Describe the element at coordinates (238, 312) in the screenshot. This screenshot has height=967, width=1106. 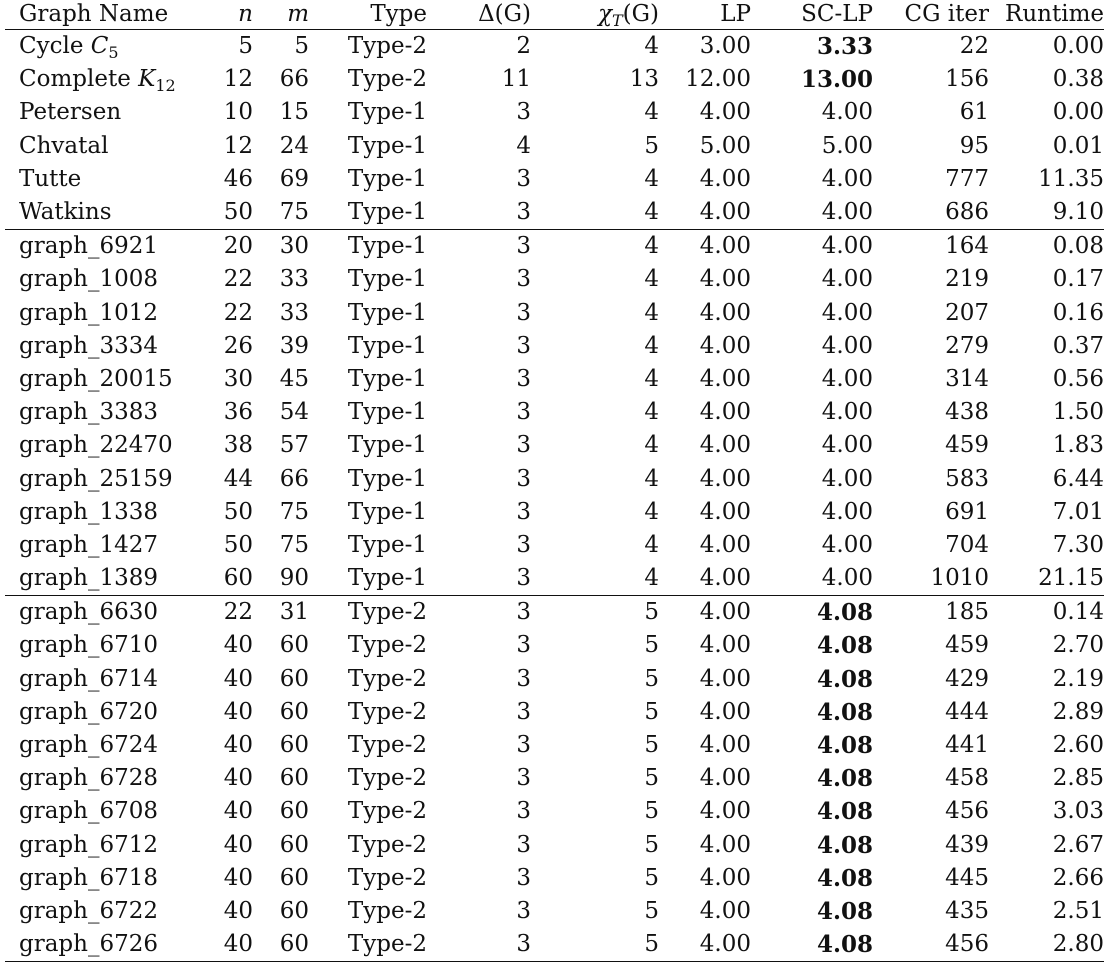
I see `cell-n: 22` at that location.